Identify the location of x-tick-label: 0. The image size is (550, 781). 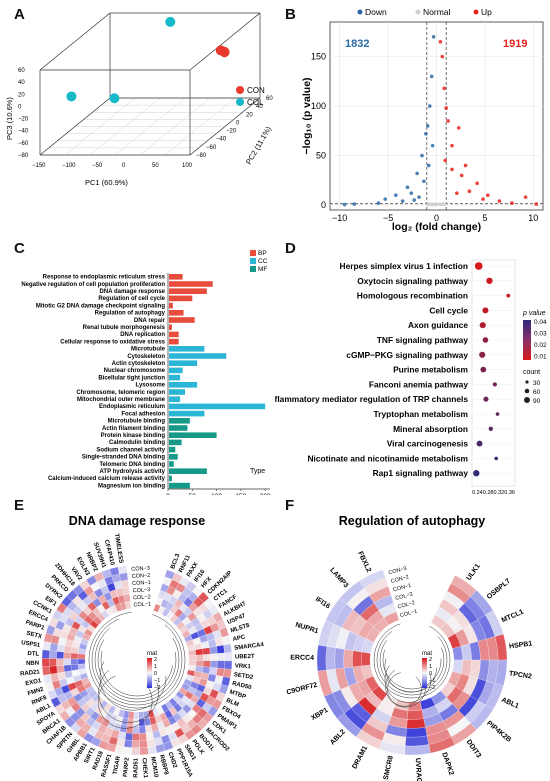
(124, 166).